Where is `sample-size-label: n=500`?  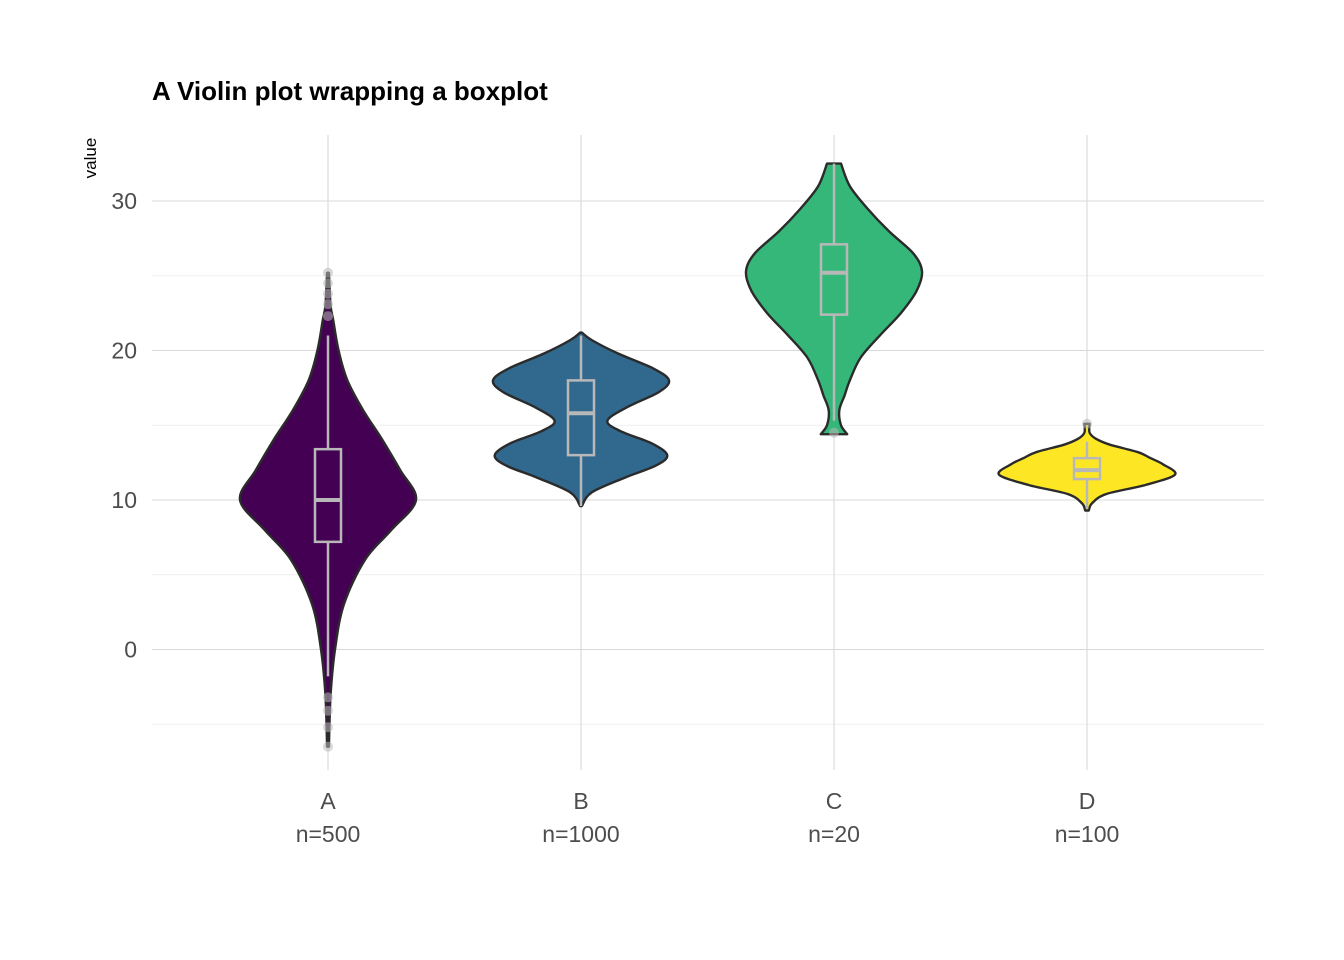 sample-size-label: n=500 is located at coordinates (328, 834).